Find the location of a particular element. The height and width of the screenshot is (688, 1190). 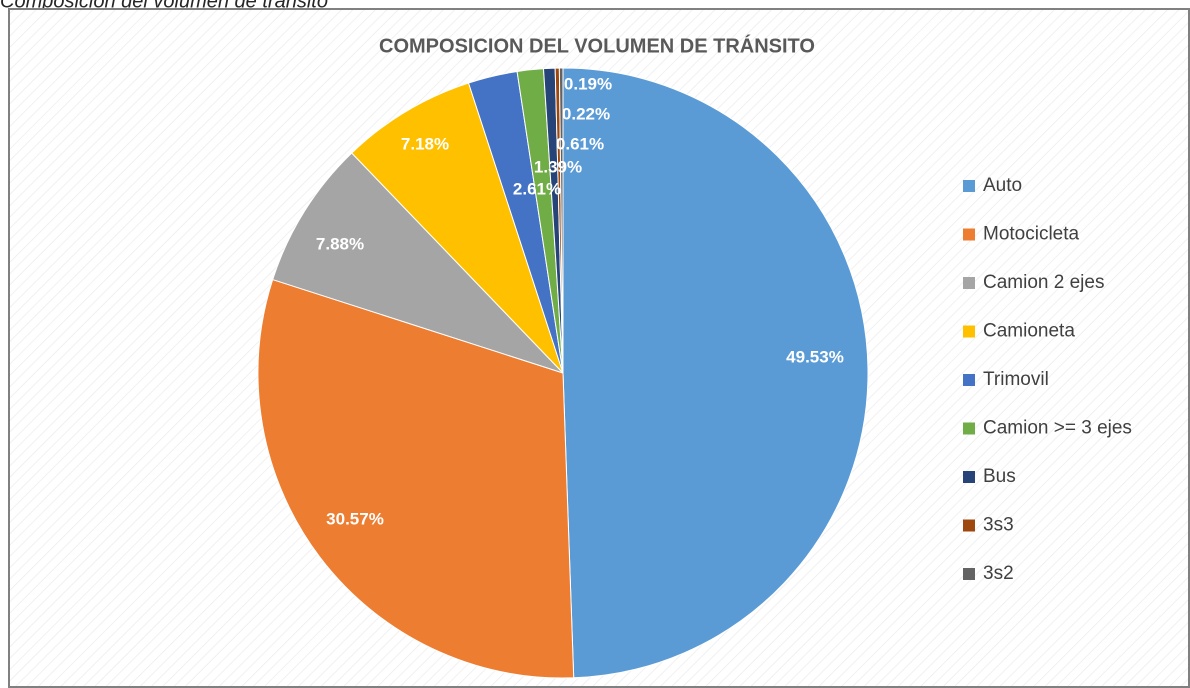

data-label: 0.61% is located at coordinates (580, 143).